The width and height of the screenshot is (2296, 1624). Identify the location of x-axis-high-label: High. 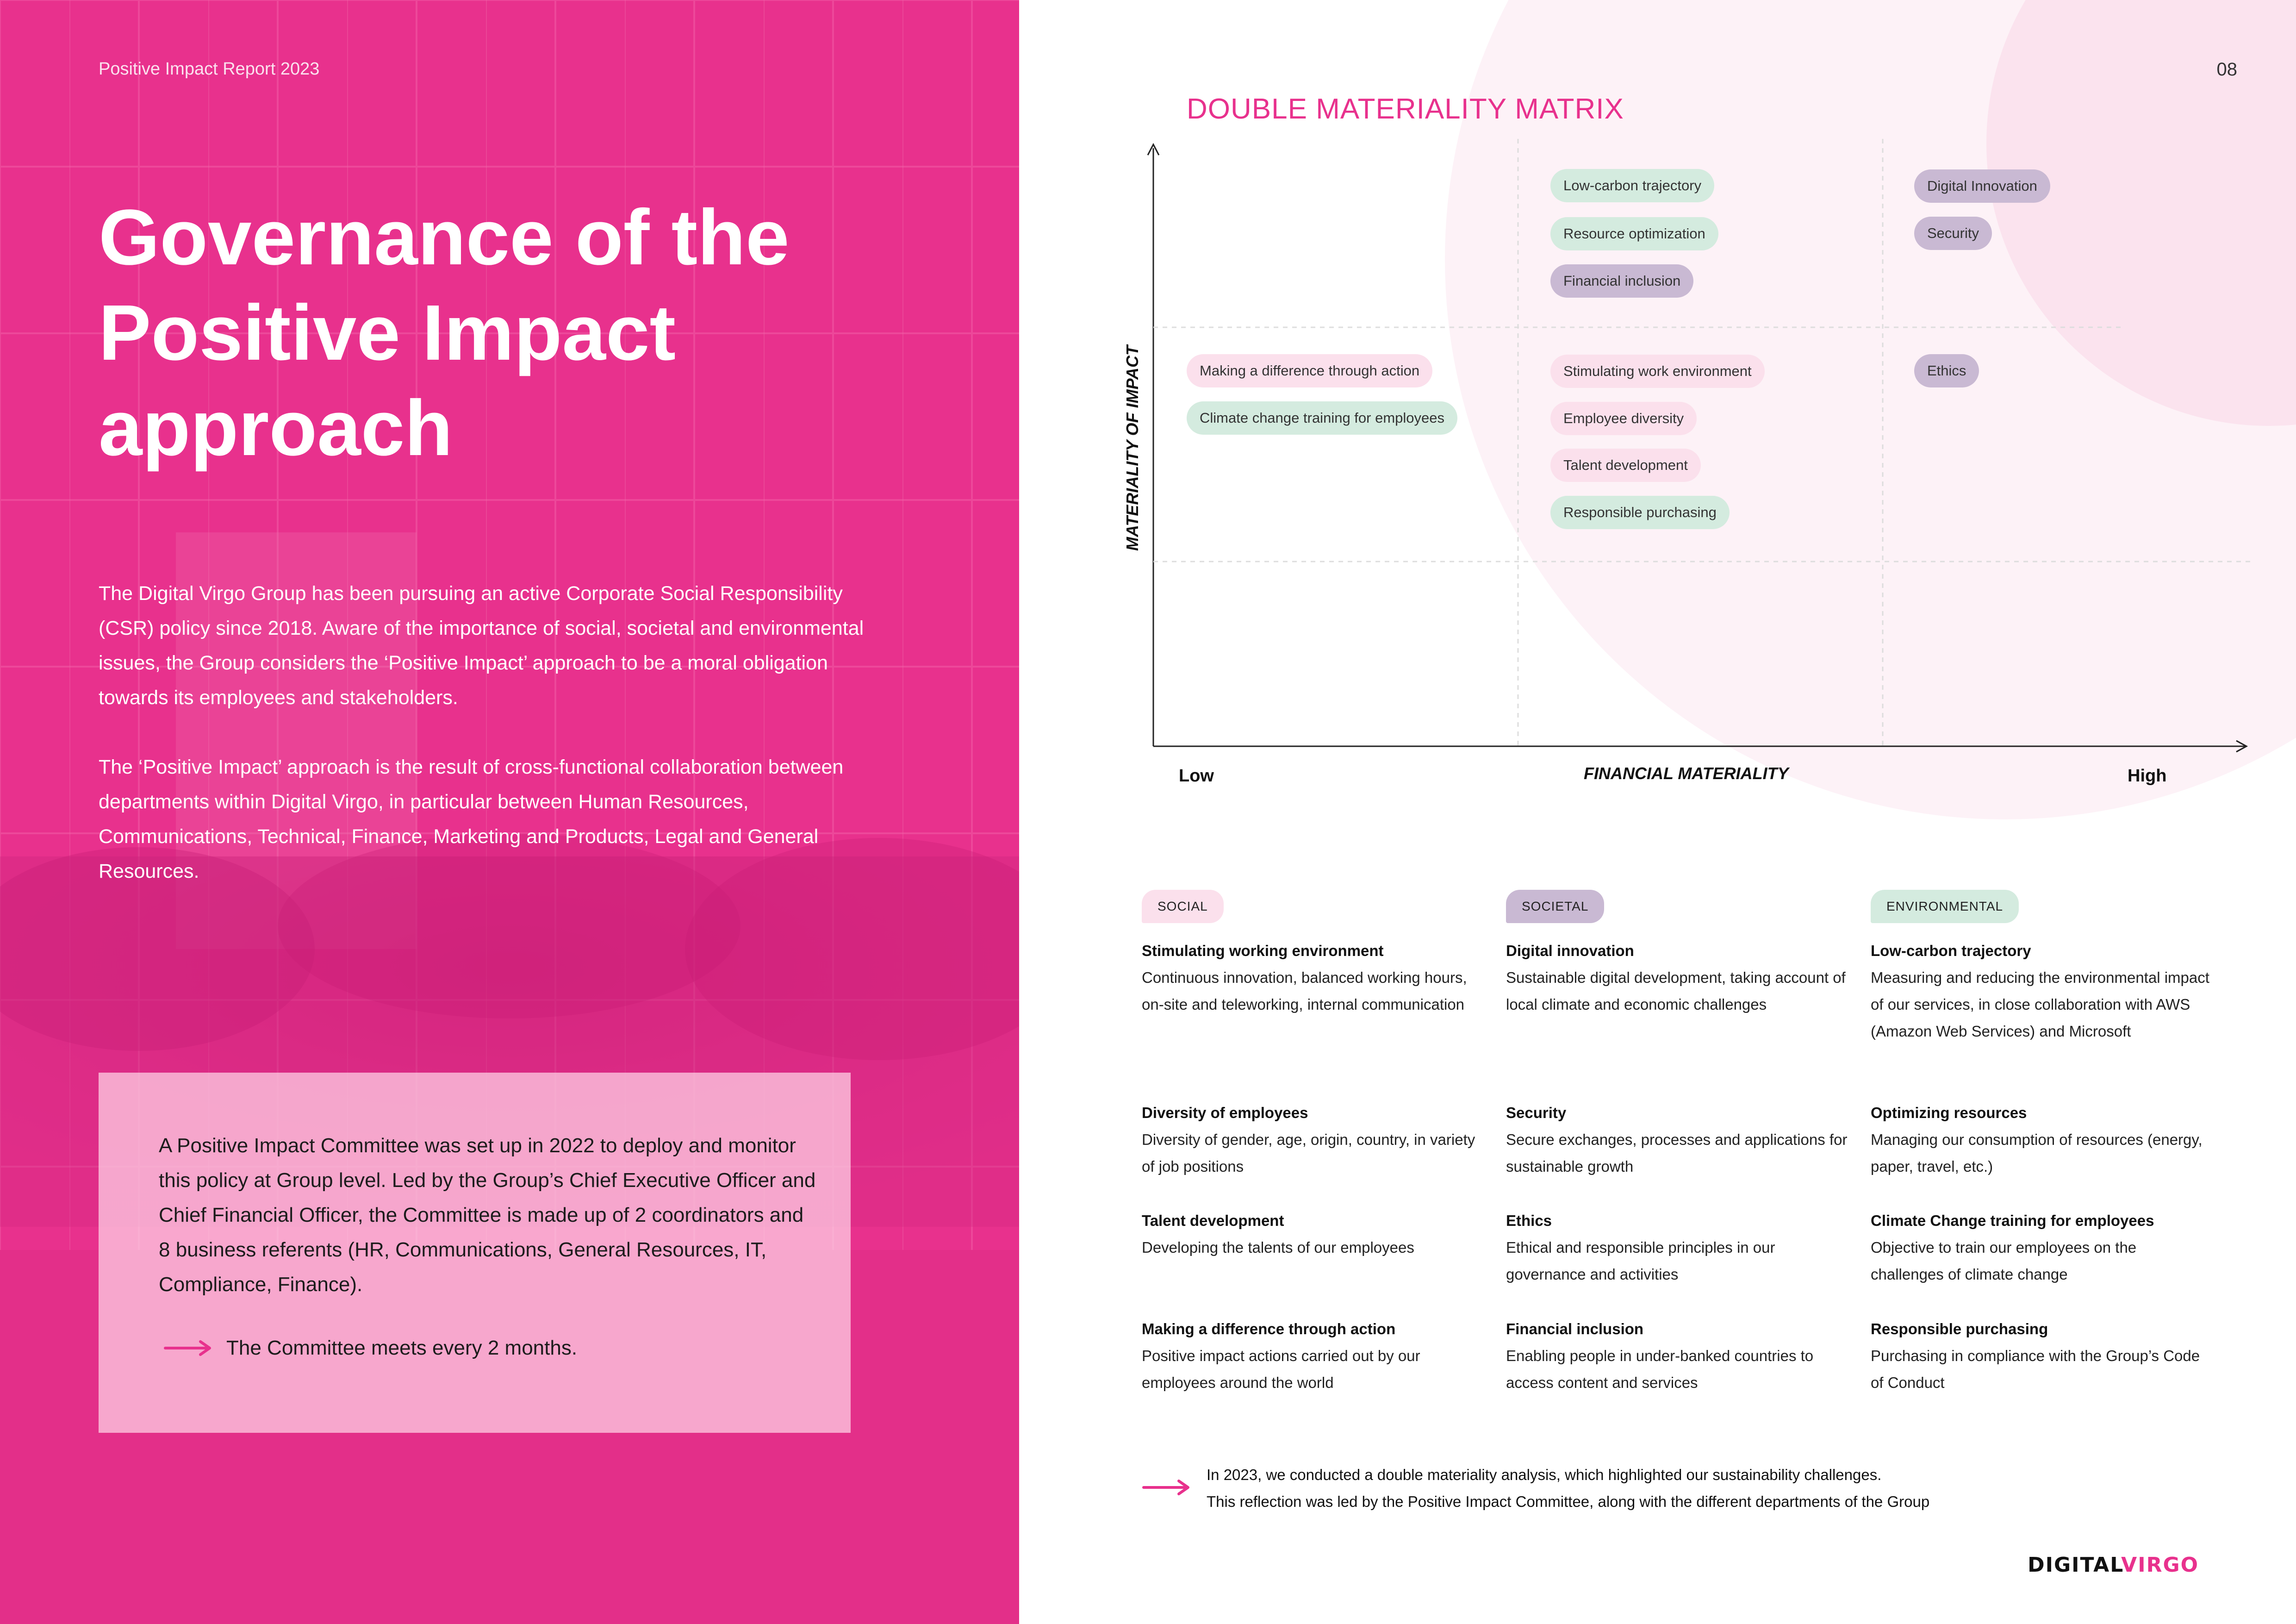
(2147, 776).